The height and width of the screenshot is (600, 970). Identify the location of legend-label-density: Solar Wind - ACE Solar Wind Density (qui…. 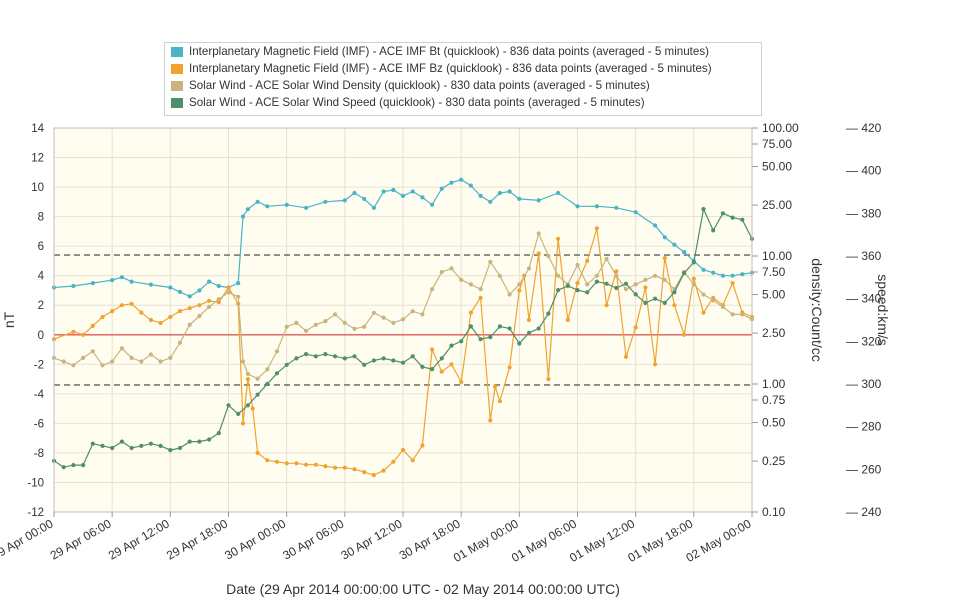
(419, 85).